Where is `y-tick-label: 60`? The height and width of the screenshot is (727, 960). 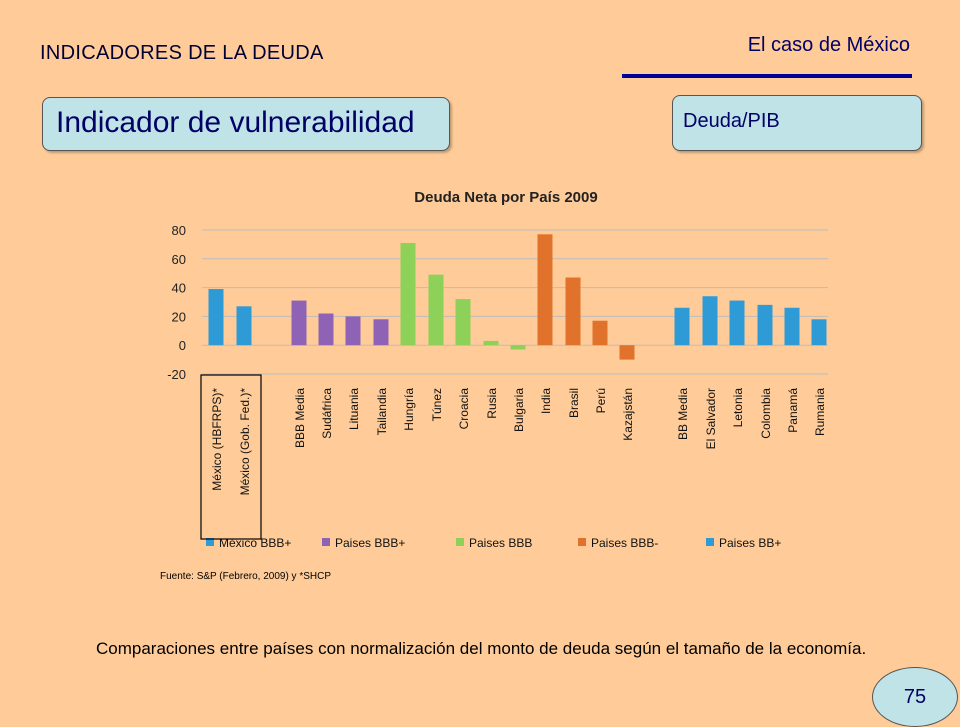 y-tick-label: 60 is located at coordinates (179, 259).